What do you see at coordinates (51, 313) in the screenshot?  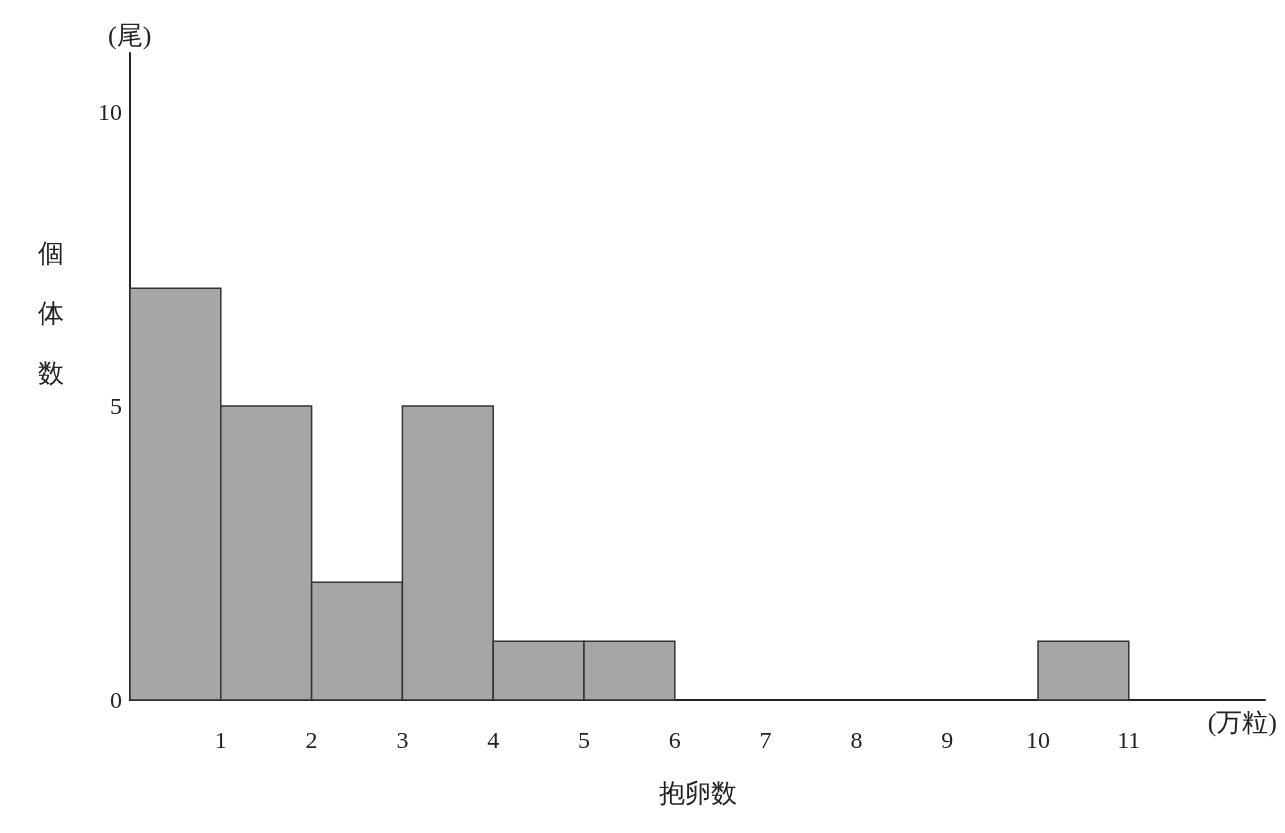 I see `y-axis-title: 個体数` at bounding box center [51, 313].